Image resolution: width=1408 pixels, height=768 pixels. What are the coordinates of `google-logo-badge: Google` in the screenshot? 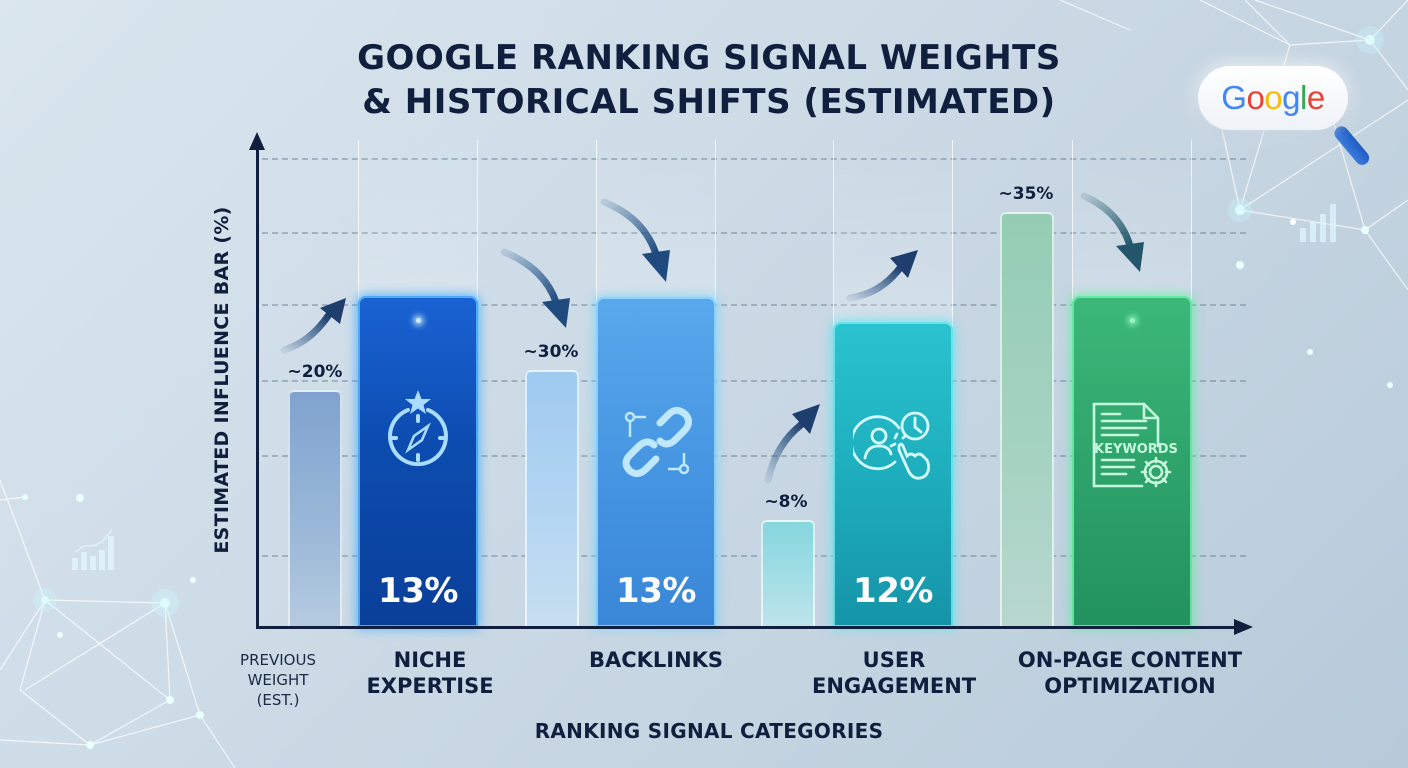 It's located at (1273, 98).